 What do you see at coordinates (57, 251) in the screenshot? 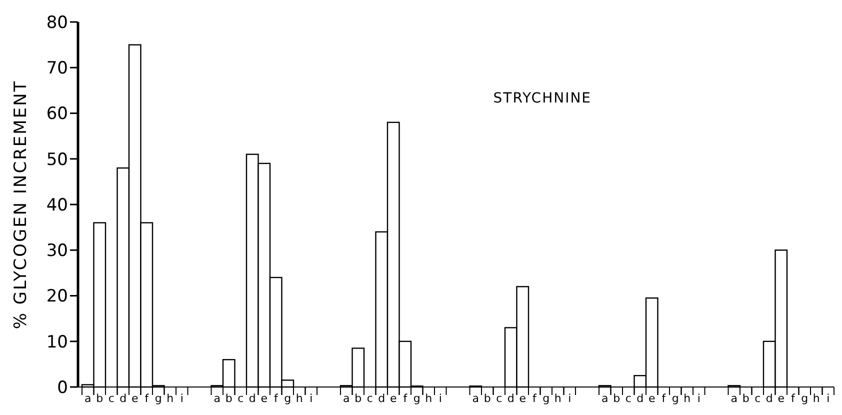
I see `y-tick-label: 30` at bounding box center [57, 251].